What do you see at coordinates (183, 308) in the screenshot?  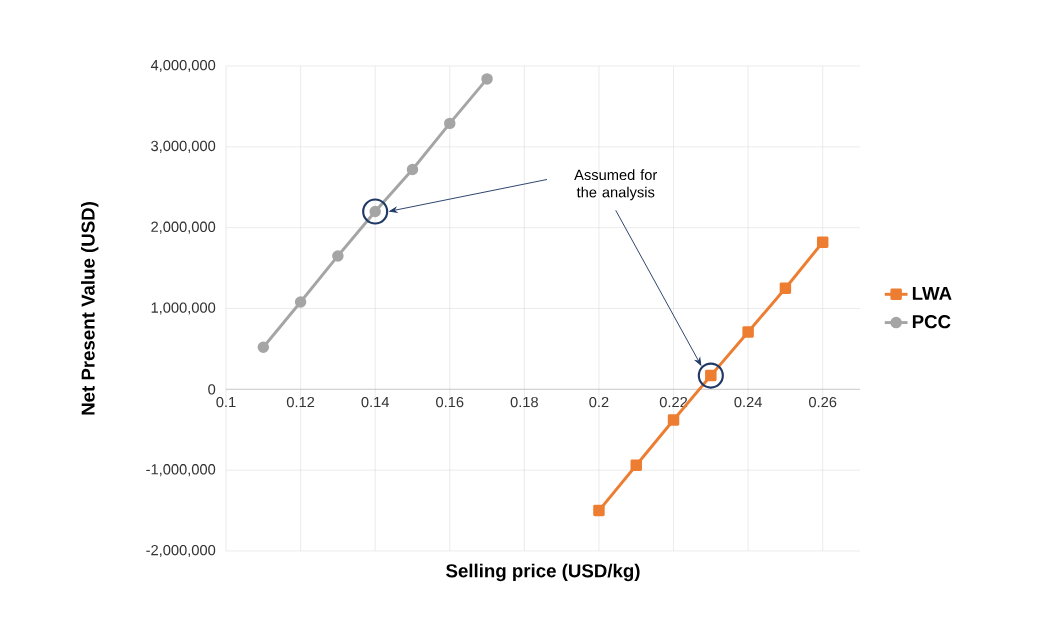 I see `y-tick-label: 1,000,000` at bounding box center [183, 308].